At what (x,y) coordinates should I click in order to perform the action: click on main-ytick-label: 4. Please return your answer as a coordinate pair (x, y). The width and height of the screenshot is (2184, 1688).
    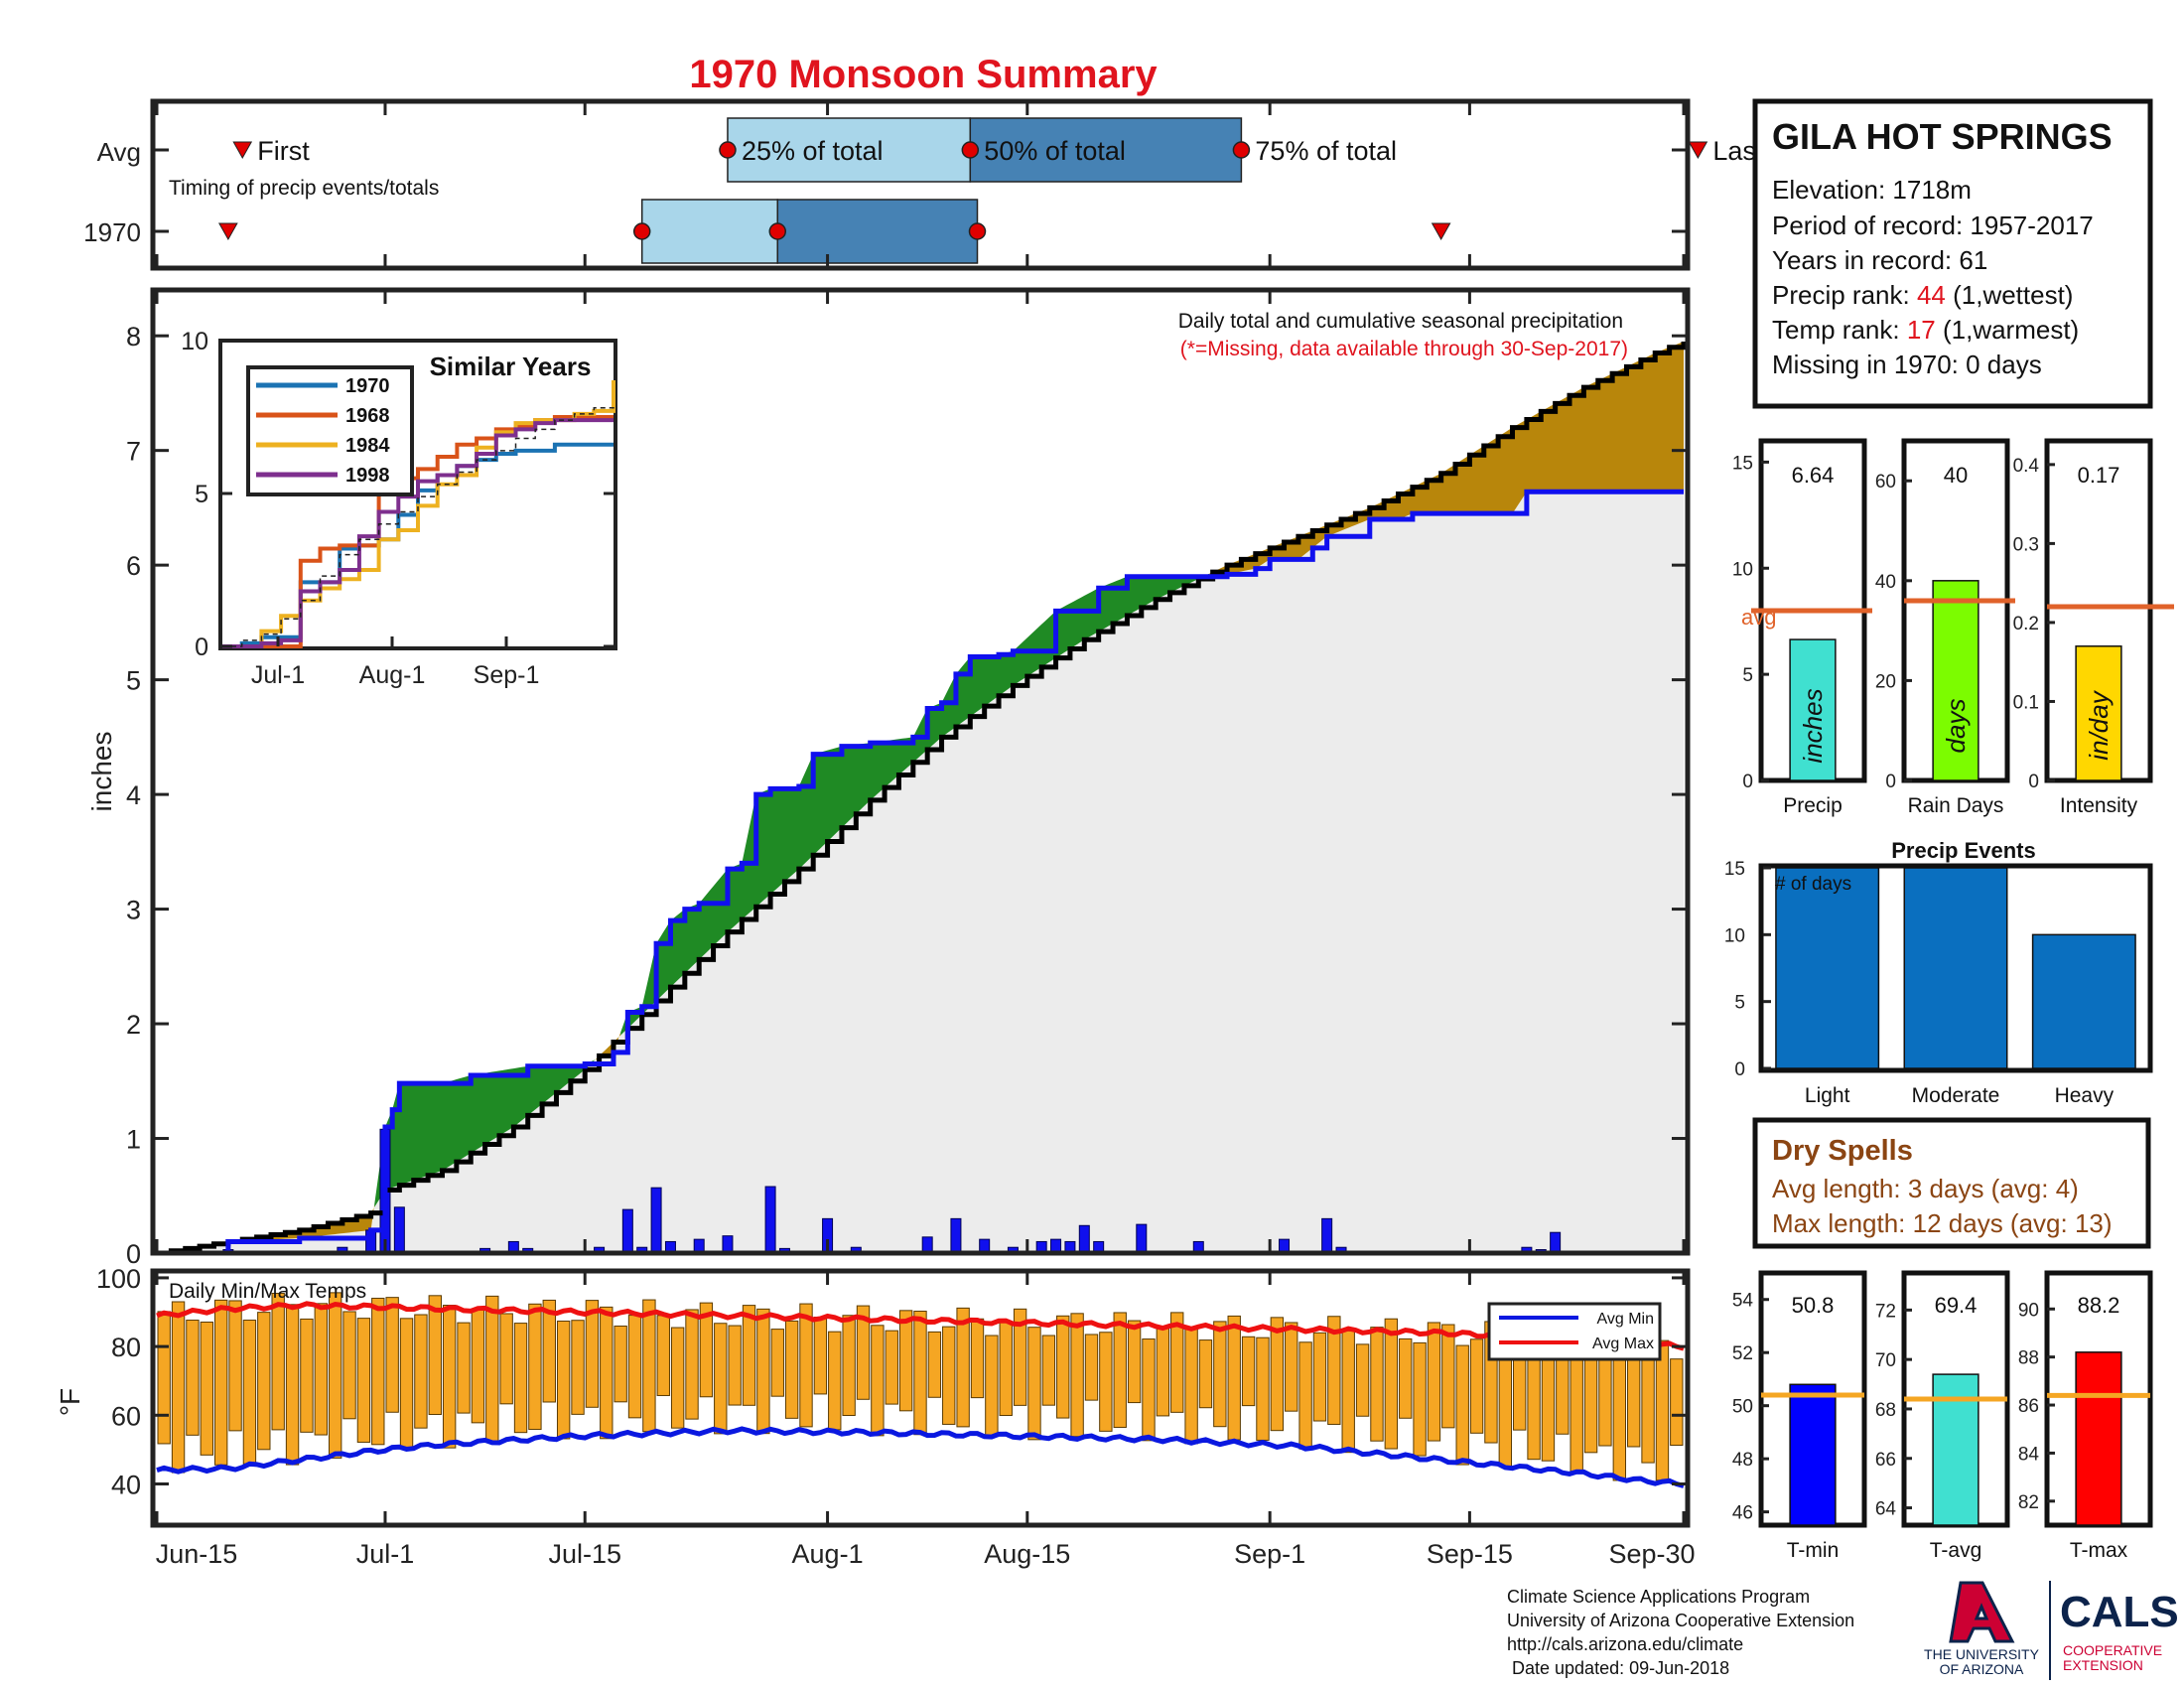
    Looking at the image, I should click on (133, 795).